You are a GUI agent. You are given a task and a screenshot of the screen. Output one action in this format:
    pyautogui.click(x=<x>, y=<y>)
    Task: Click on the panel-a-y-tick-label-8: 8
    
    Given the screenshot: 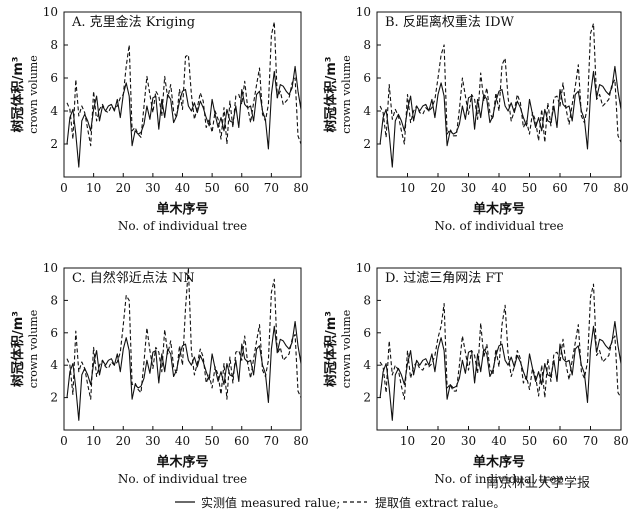 What is the action you would take?
    pyautogui.click(x=54, y=45)
    